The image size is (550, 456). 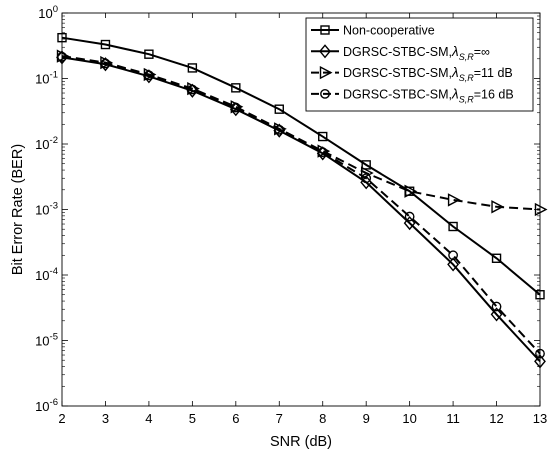 I want to click on legend-entry-1: Non-cooperative, so click(x=389, y=31).